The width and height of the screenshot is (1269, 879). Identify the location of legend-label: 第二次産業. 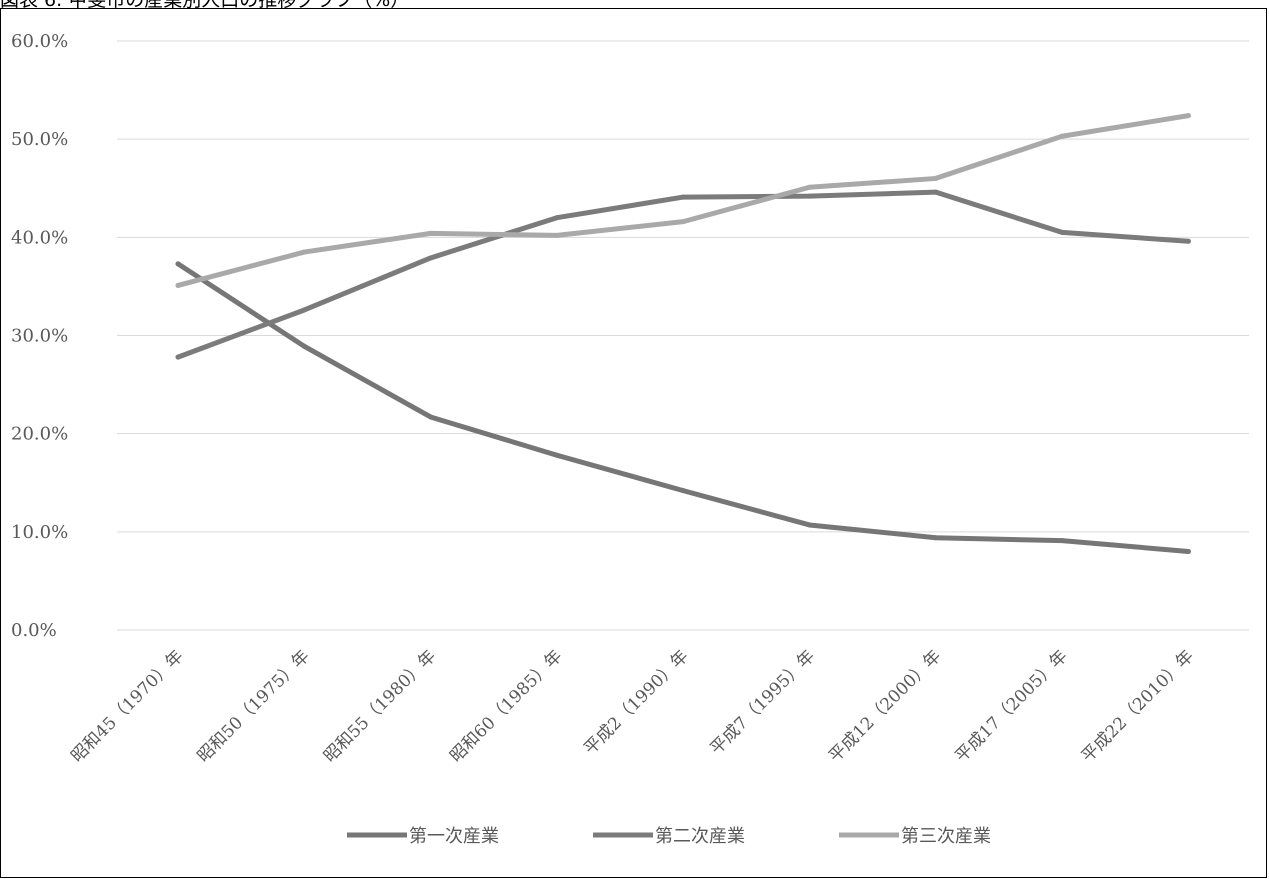
(700, 836).